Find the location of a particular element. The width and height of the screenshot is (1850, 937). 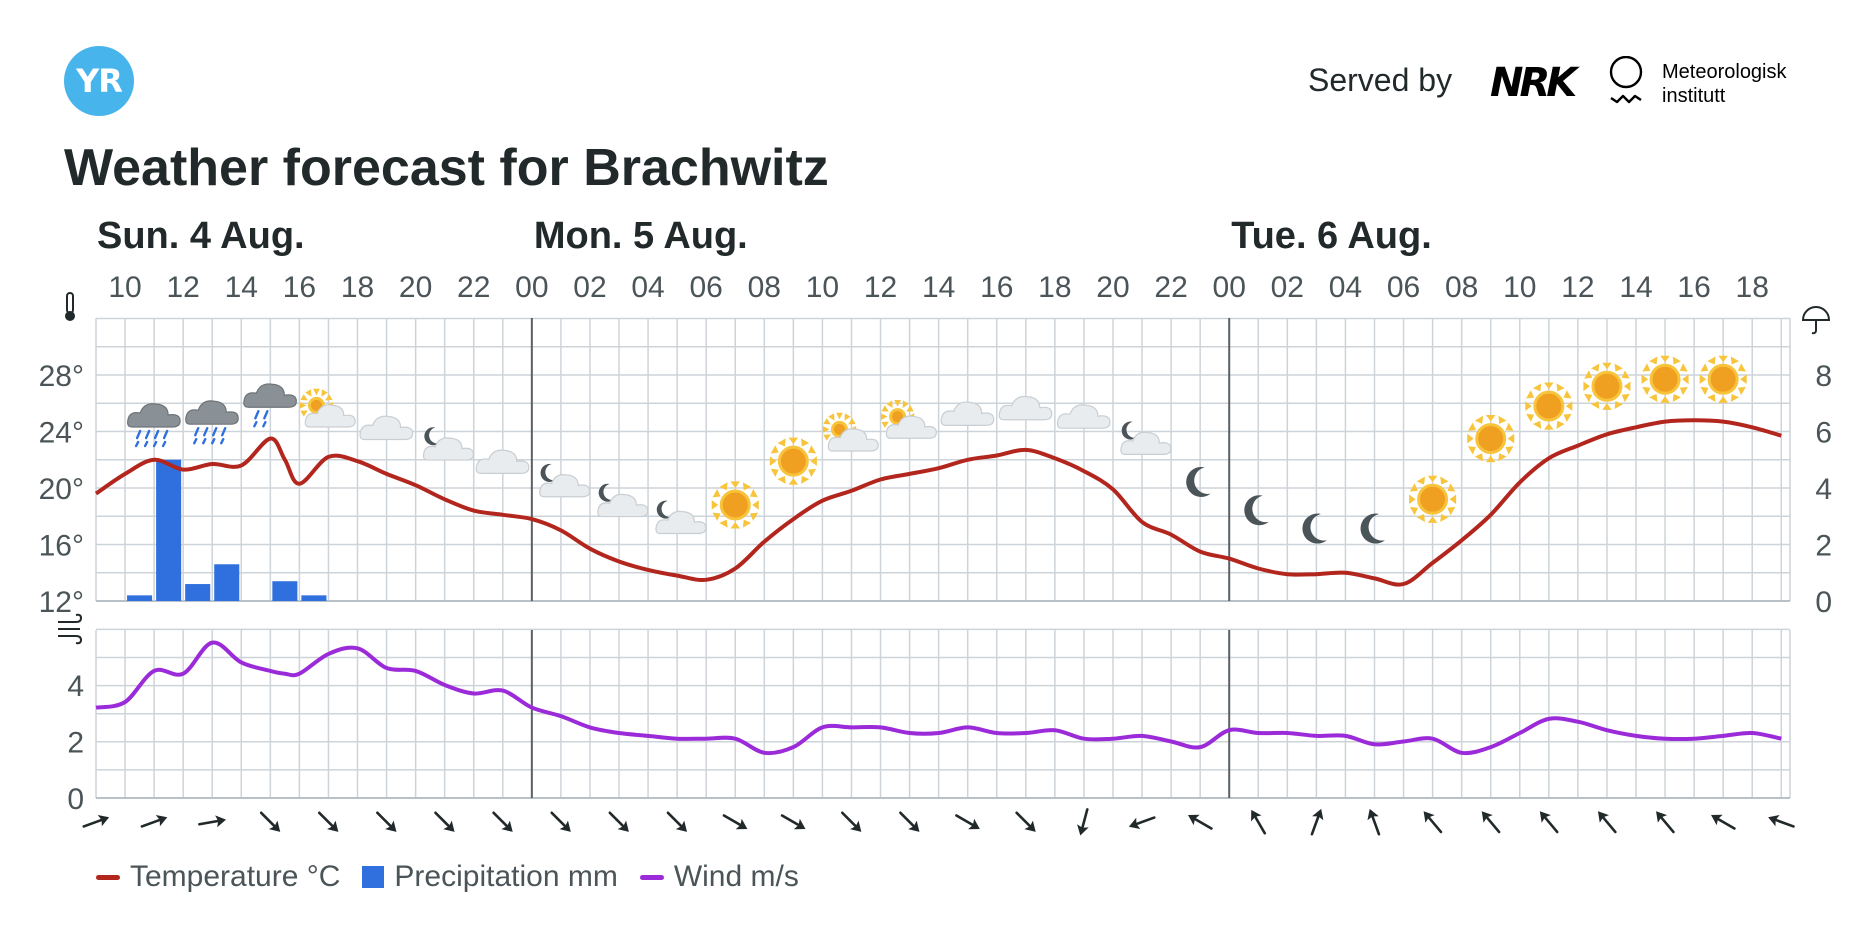

served-by-label: Served by is located at coordinates (1380, 80).